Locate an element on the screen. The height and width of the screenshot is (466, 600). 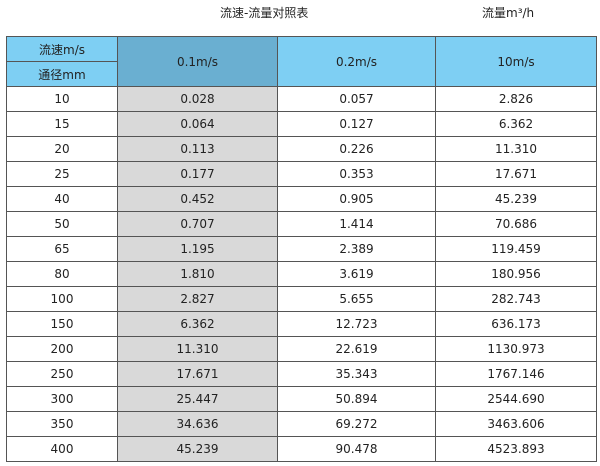
table-row: 80 1.810 3.619 180.956 is located at coordinates (301, 274).